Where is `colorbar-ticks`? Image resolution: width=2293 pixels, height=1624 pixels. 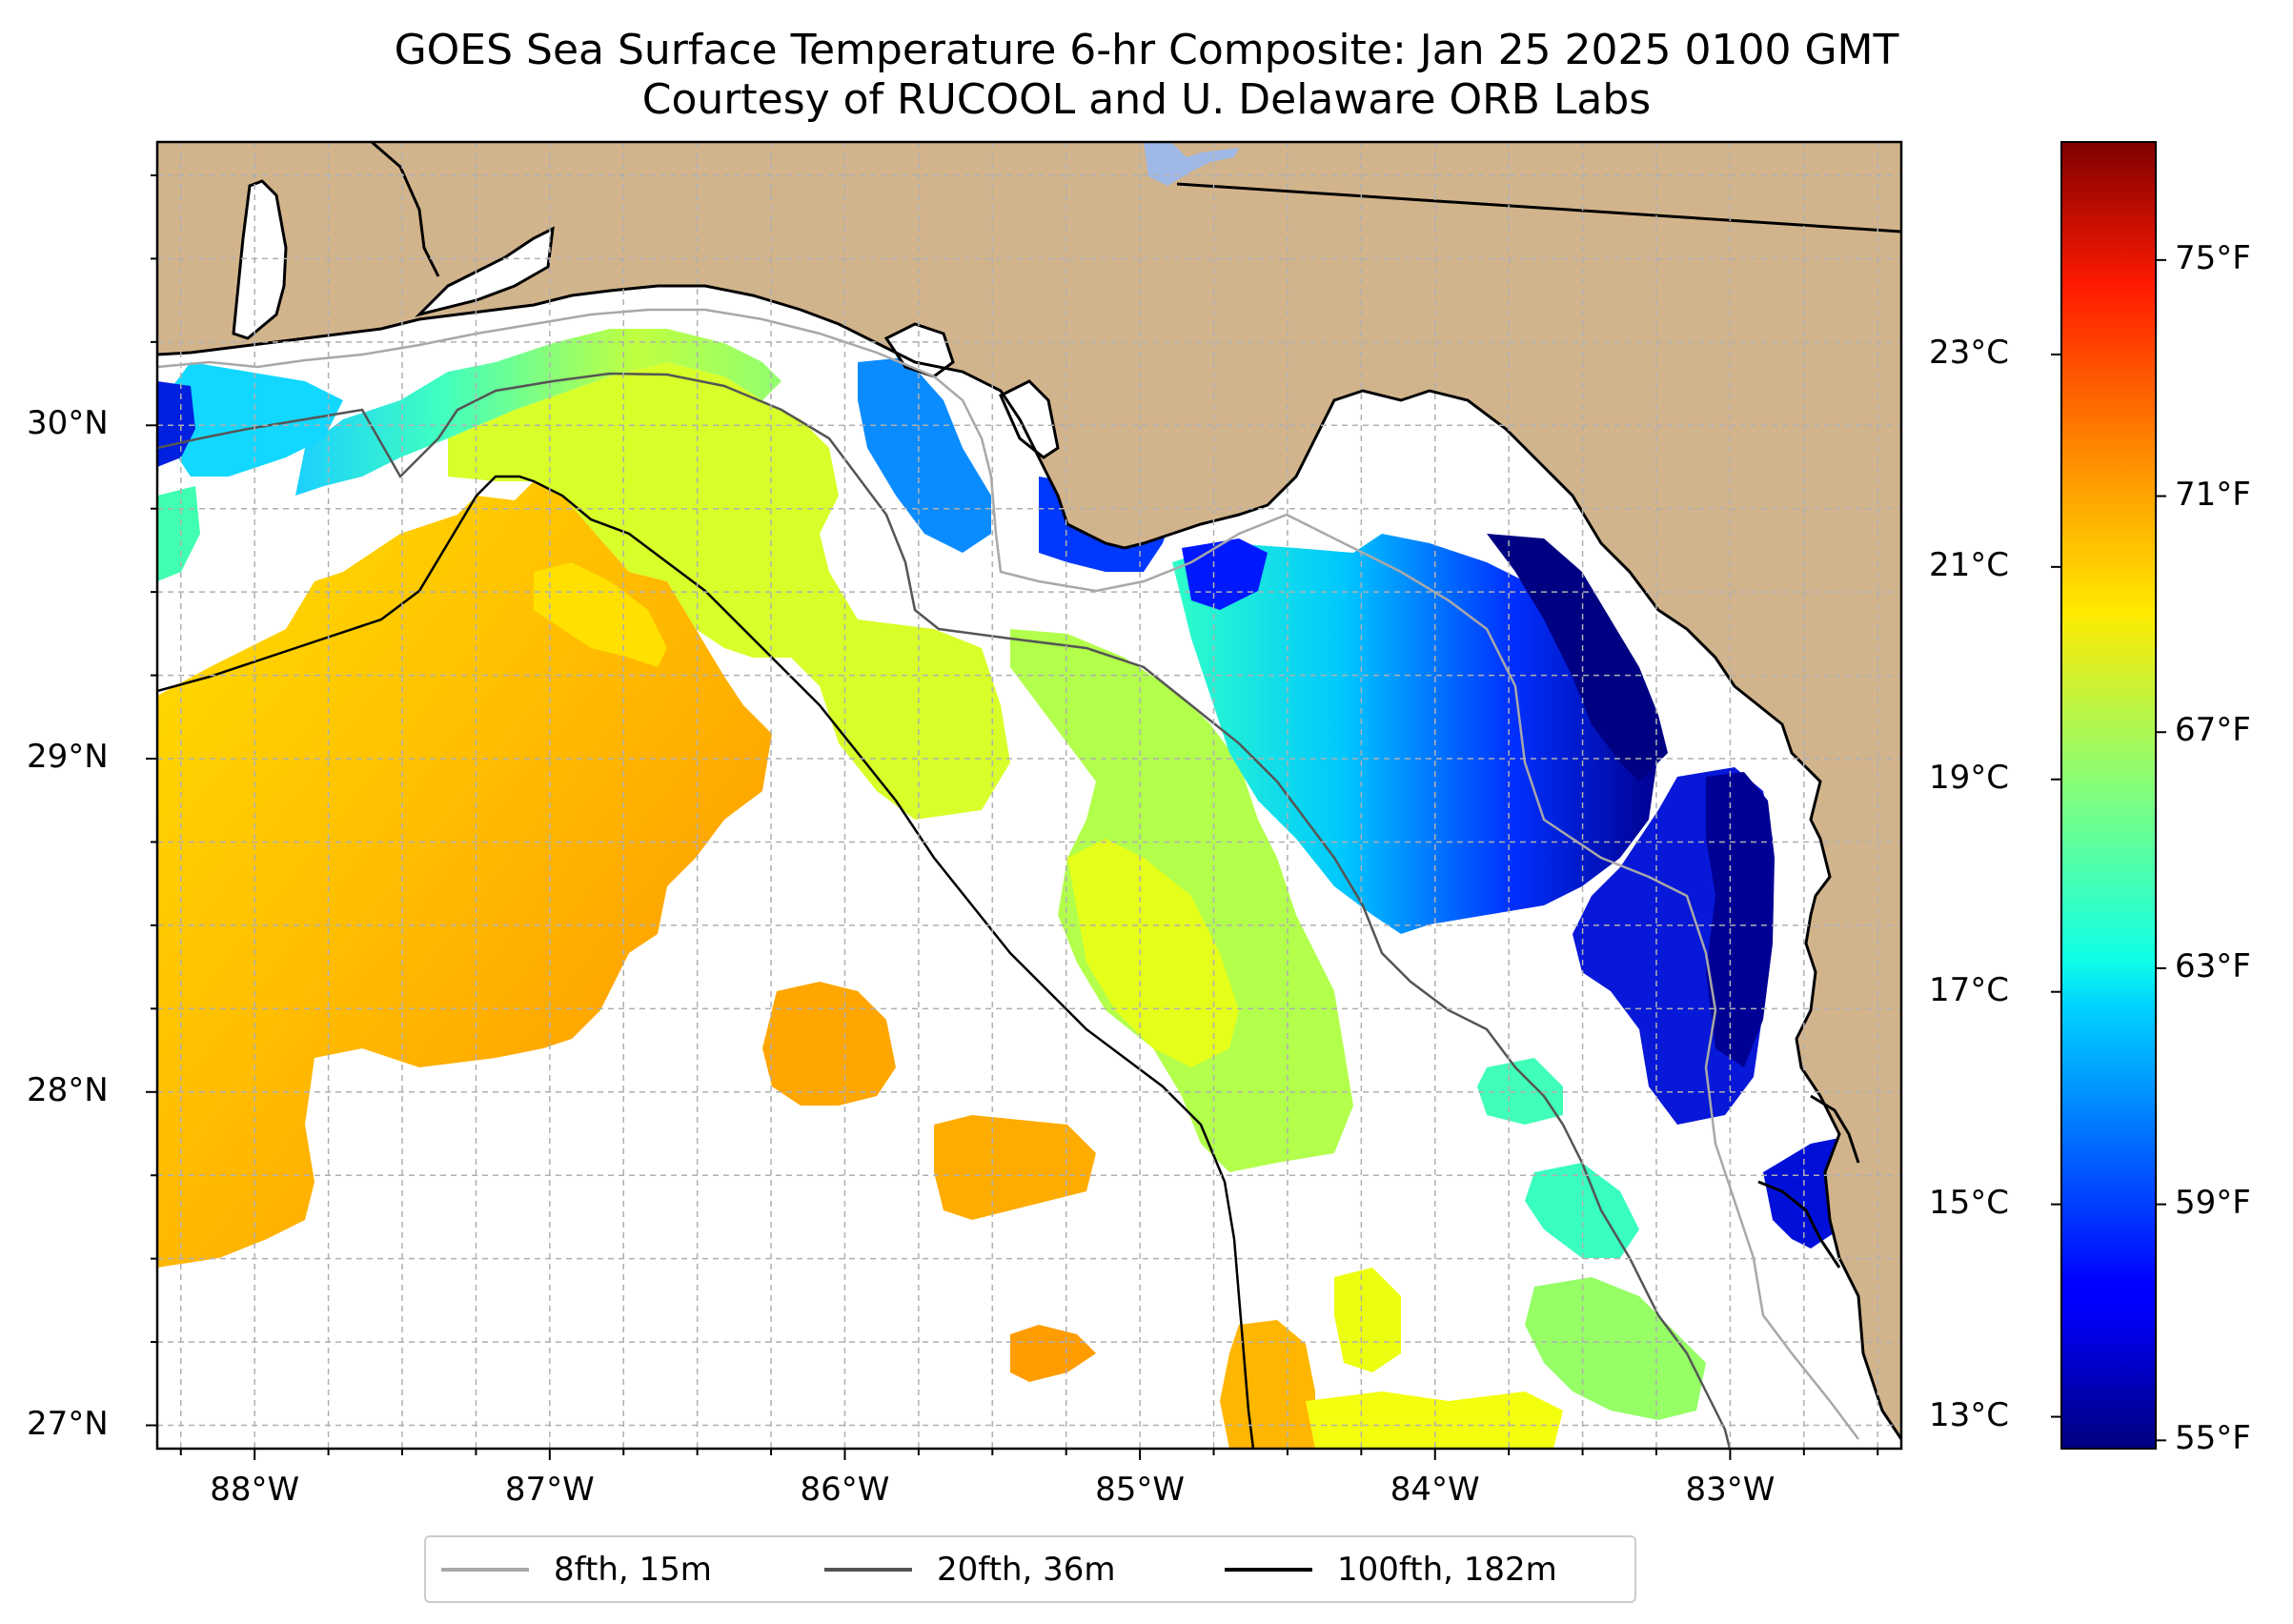 colorbar-ticks is located at coordinates (2108, 850).